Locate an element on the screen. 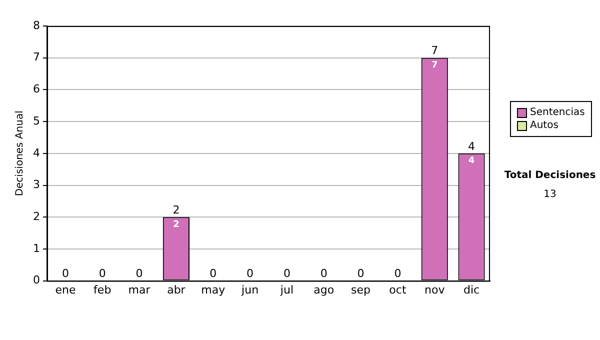 This screenshot has width=600, height=340. y-tick-label: 5 is located at coordinates (36, 121).